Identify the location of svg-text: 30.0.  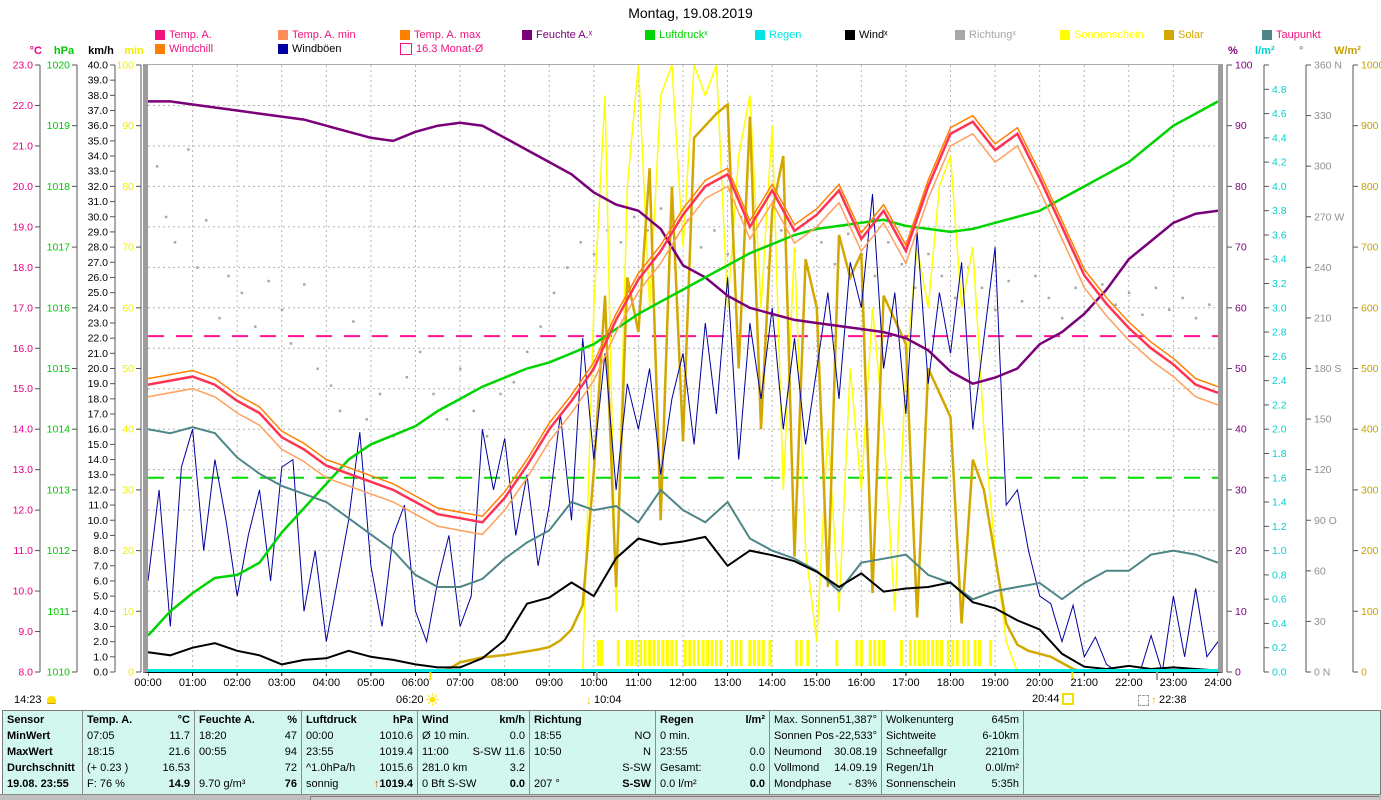
(98, 217).